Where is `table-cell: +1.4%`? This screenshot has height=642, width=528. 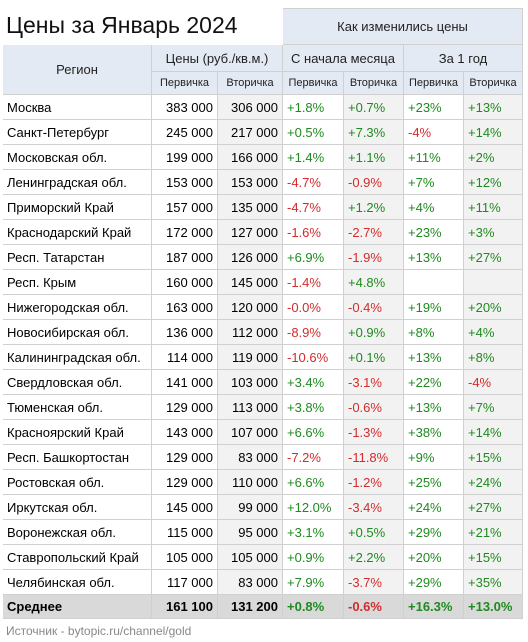
table-cell: +1.4% is located at coordinates (313, 157).